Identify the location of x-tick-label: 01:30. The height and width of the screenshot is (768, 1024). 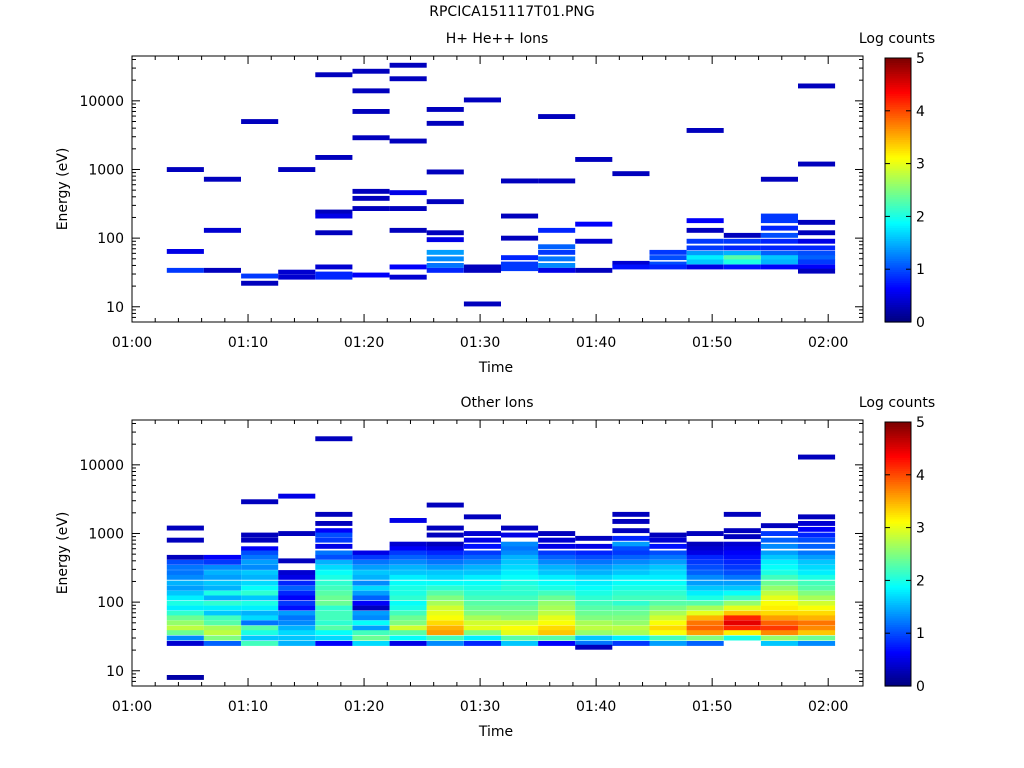
(480, 707).